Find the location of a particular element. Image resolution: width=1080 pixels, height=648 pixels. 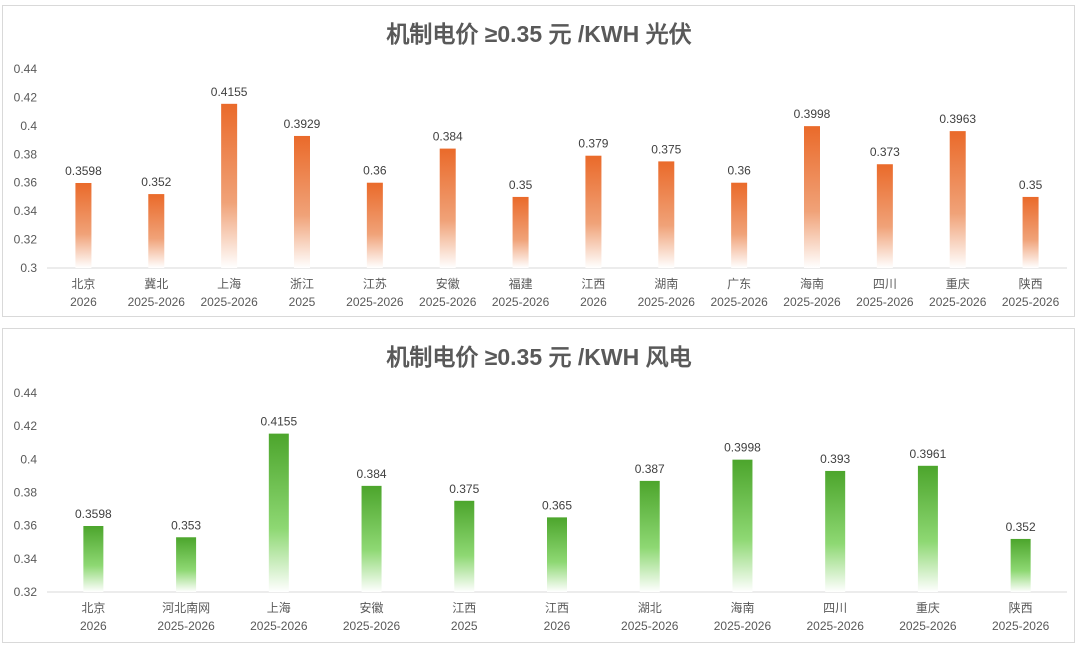

chart-title: 机制电价 ≥0.35 元 /KWH 风电 is located at coordinates (538, 357).